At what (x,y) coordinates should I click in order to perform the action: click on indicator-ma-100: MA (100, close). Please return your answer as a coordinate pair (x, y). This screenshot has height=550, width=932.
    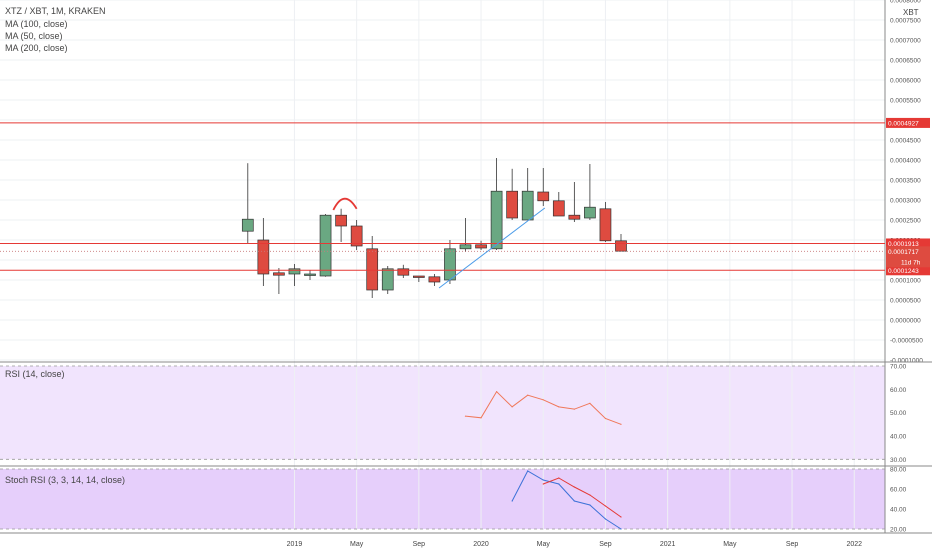
    Looking at the image, I should click on (36, 24).